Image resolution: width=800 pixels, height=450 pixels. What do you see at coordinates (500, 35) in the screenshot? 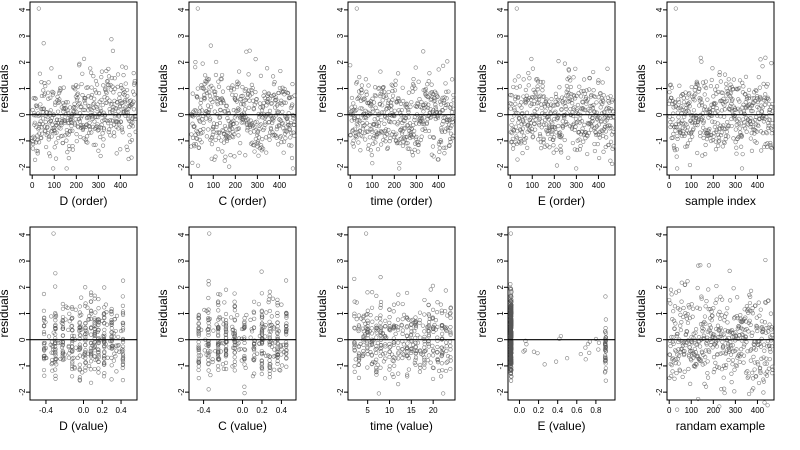
I see `y-tick-label: 3` at bounding box center [500, 35].